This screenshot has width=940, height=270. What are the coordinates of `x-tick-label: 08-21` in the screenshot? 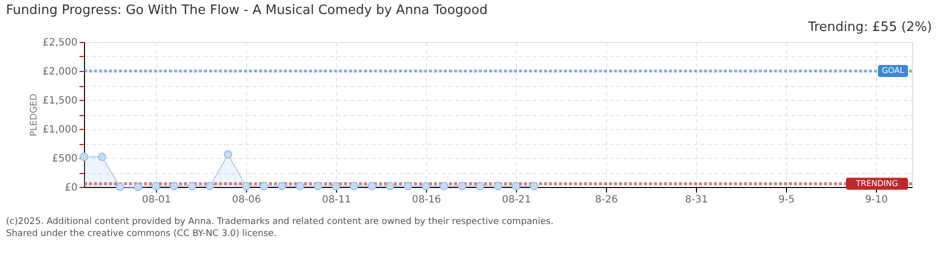 It's located at (517, 200).